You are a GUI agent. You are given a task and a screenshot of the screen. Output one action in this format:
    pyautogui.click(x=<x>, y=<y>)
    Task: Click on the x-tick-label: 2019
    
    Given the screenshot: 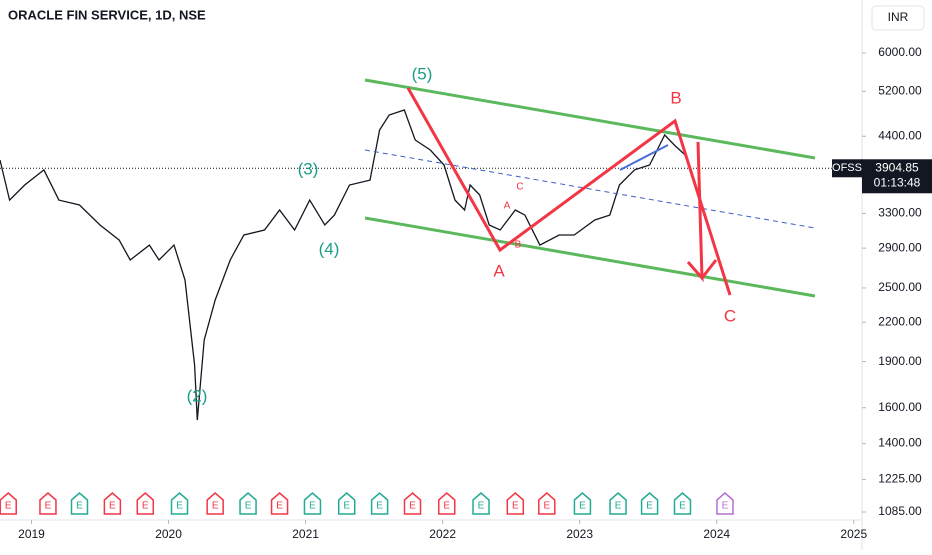 What is the action you would take?
    pyautogui.click(x=31, y=534)
    